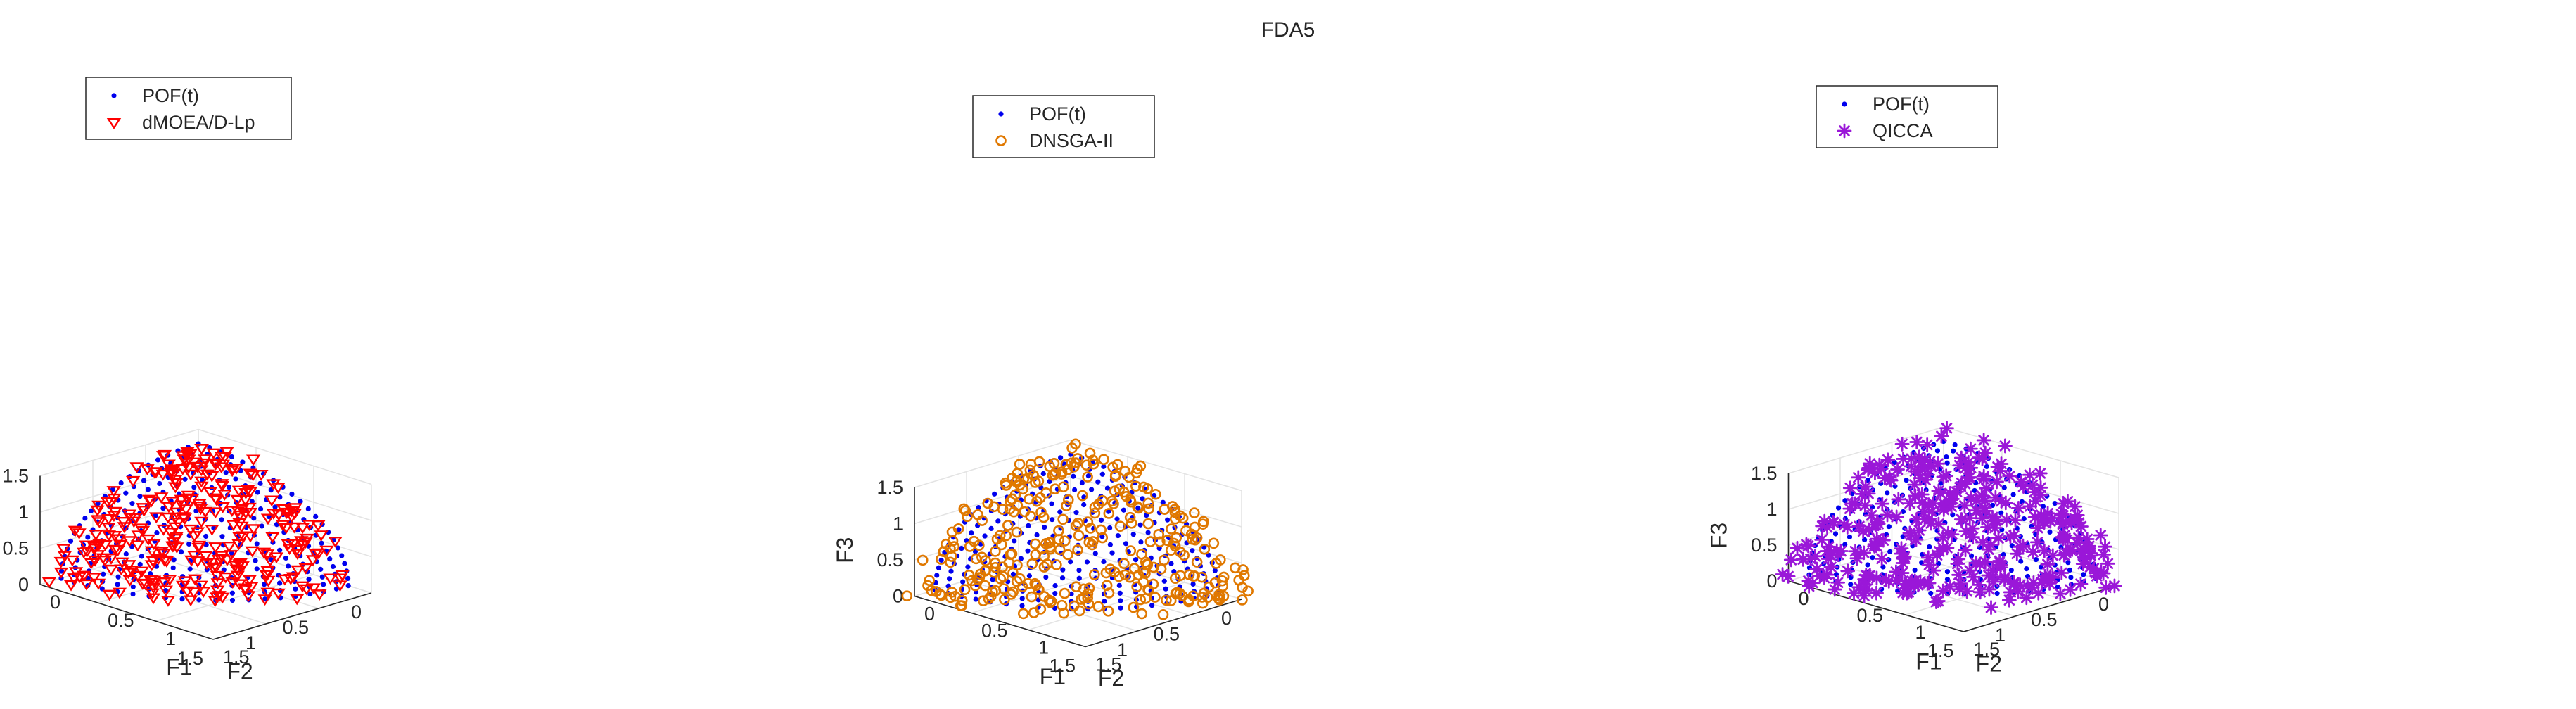 This screenshot has width=2576, height=709. What do you see at coordinates (1163, 623) in the screenshot?
I see `f2-axis-line` at bounding box center [1163, 623].